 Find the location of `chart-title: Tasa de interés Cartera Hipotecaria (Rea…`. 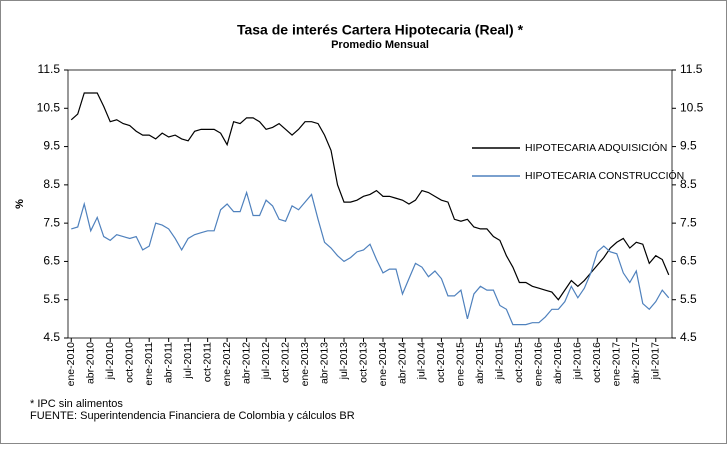

chart-title: Tasa de interés Cartera Hipotecaria (Rea… is located at coordinates (380, 30).